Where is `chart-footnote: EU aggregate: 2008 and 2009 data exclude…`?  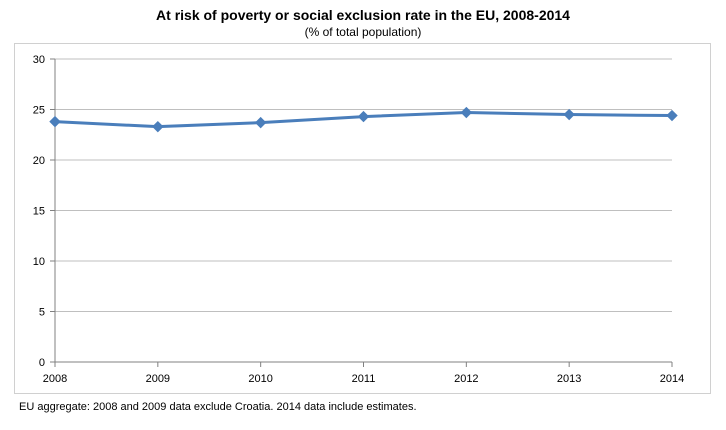 chart-footnote: EU aggregate: 2008 and 2009 data exclude… is located at coordinates (218, 407).